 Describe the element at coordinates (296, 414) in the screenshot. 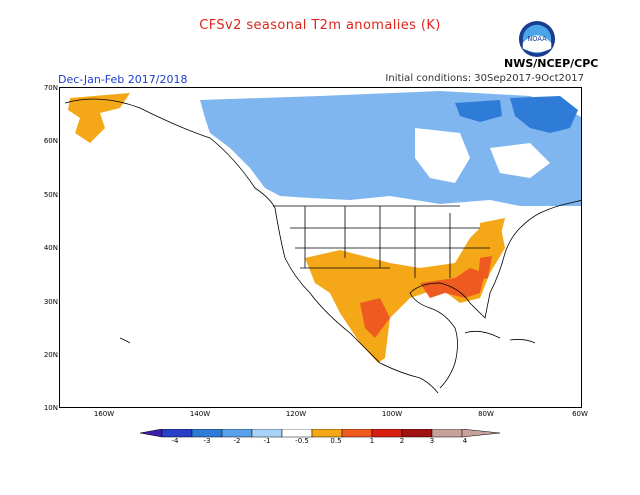

I see `lon-label-120w: 120W` at that location.